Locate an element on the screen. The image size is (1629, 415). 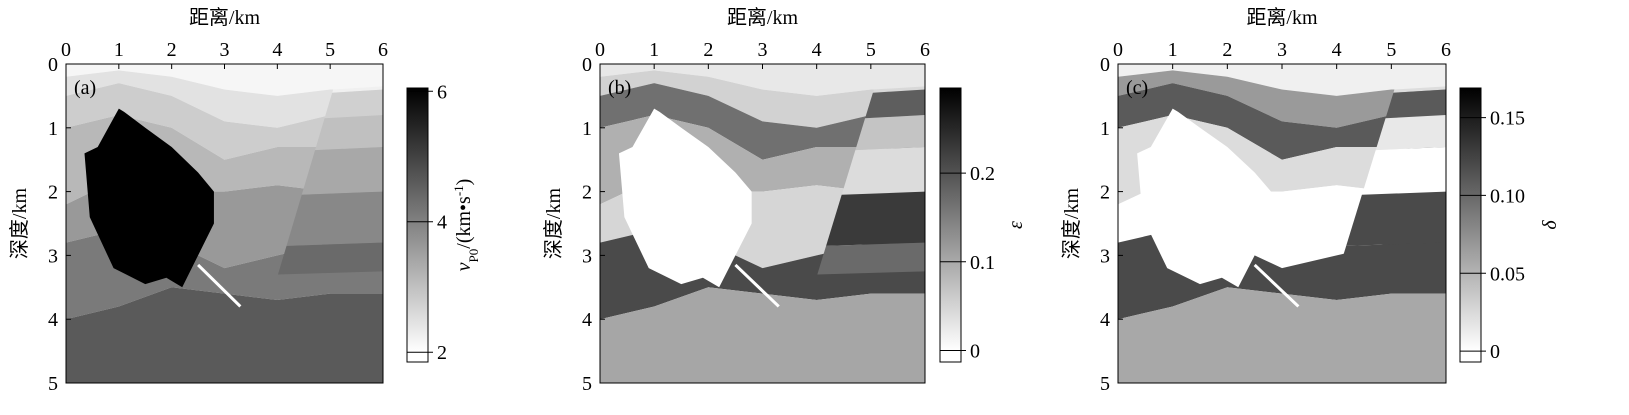
colorbar-label: δ is located at coordinates (1550, 225).